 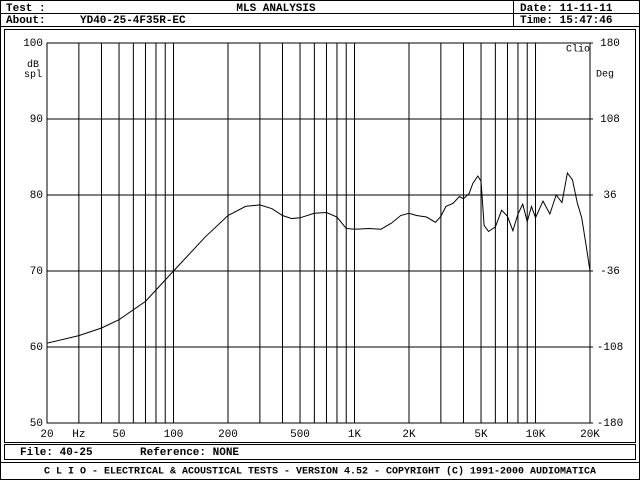 I want to click on y-axis-label: dB spl, so click(x=33, y=70).